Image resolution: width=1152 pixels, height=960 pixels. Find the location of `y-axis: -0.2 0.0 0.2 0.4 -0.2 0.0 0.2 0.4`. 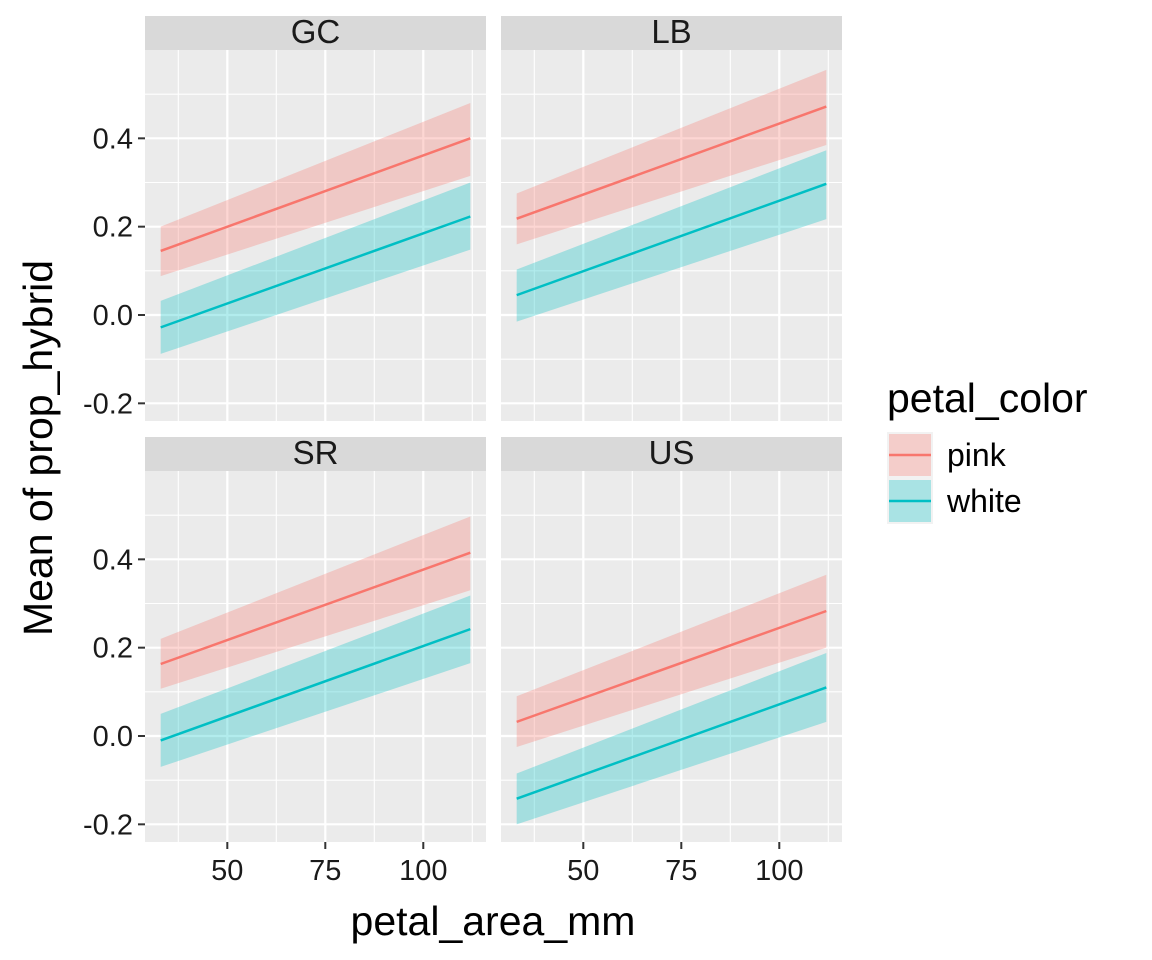

y-axis: -0.2 0.0 0.2 0.4 -0.2 0.0 0.2 0.4 is located at coordinates (114, 482).